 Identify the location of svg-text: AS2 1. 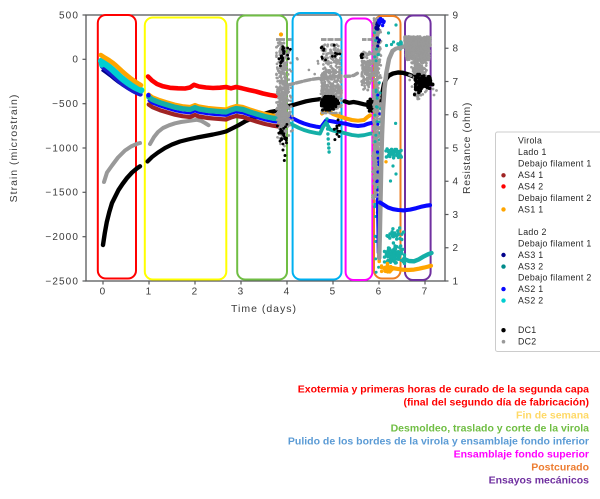
(530, 289).